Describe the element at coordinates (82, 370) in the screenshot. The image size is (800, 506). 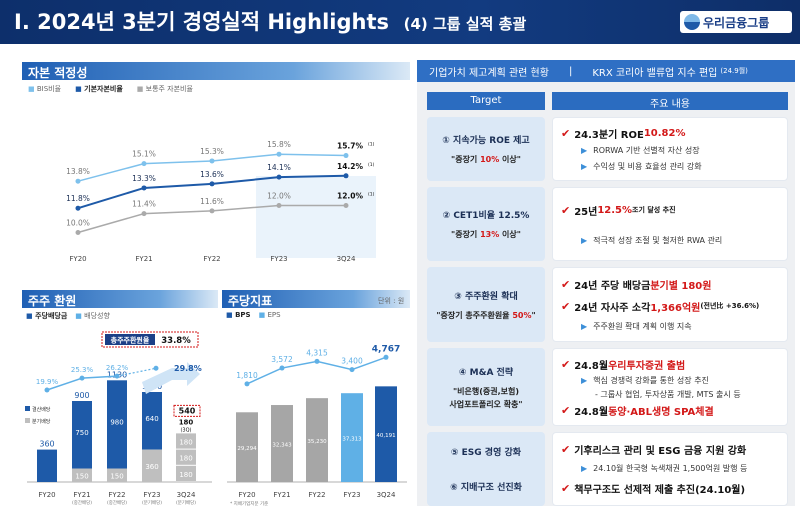
I see `payout-label: 25.3%` at that location.